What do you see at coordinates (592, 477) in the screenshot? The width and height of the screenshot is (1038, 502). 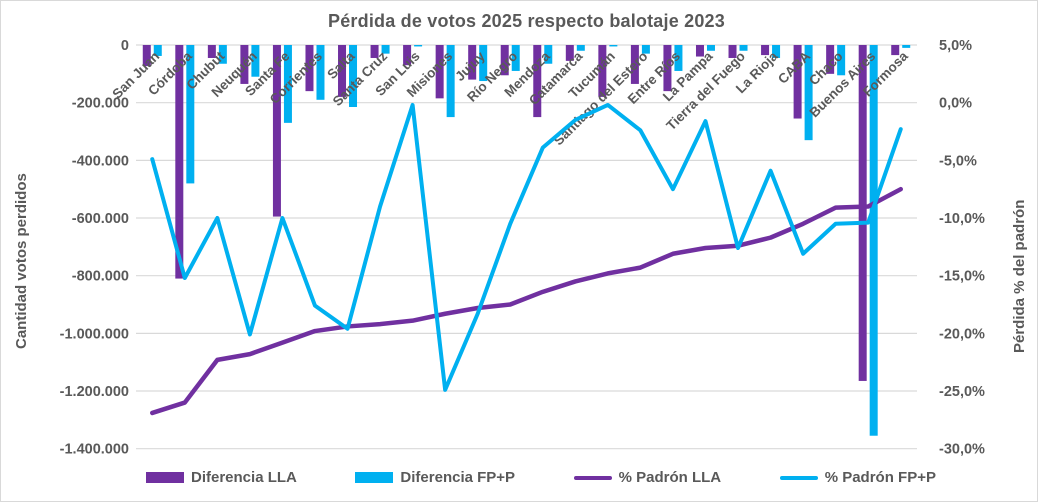 I see `legend-swatch-line-lla` at bounding box center [592, 477].